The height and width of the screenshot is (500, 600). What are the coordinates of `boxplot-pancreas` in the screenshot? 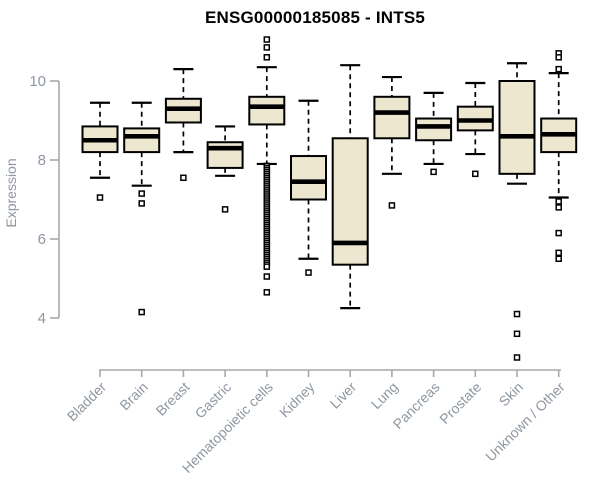 It's located at (434, 133).